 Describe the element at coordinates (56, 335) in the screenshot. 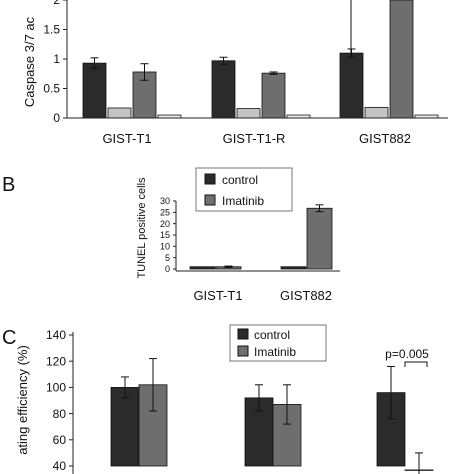

I see `y-tick-label: 140` at that location.